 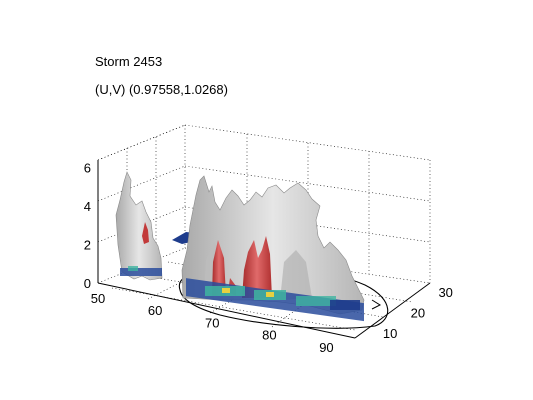 What do you see at coordinates (445, 292) in the screenshot?
I see `y-tick-label: 30` at bounding box center [445, 292].